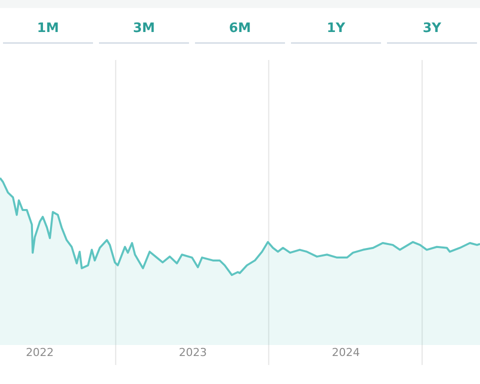  Describe the element at coordinates (40, 352) in the screenshot. I see `x-tick-label: 2022` at that location.